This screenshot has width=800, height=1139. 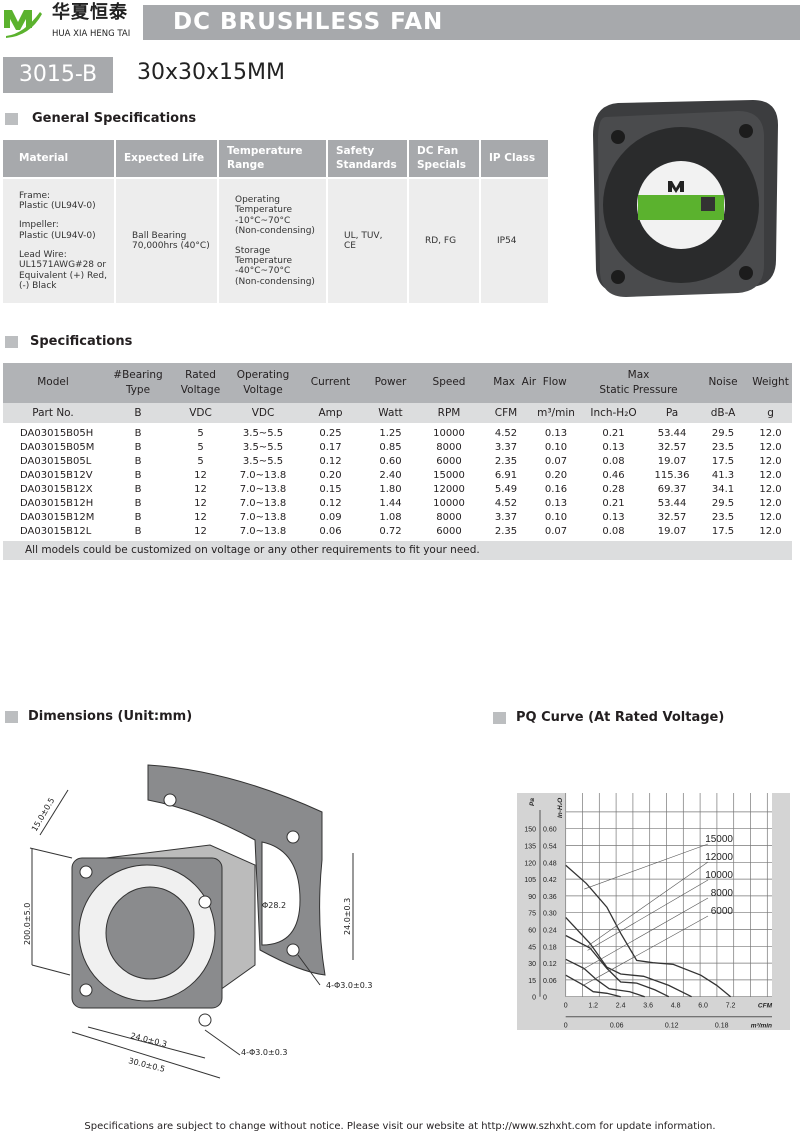 I want to click on table-cell: DA03015B12M, so click(x=57, y=517).